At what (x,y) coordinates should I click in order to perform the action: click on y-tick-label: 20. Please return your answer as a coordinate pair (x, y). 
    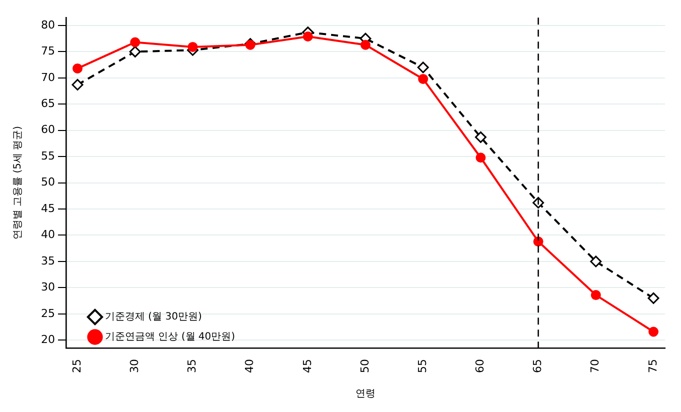
    Looking at the image, I should click on (47, 339).